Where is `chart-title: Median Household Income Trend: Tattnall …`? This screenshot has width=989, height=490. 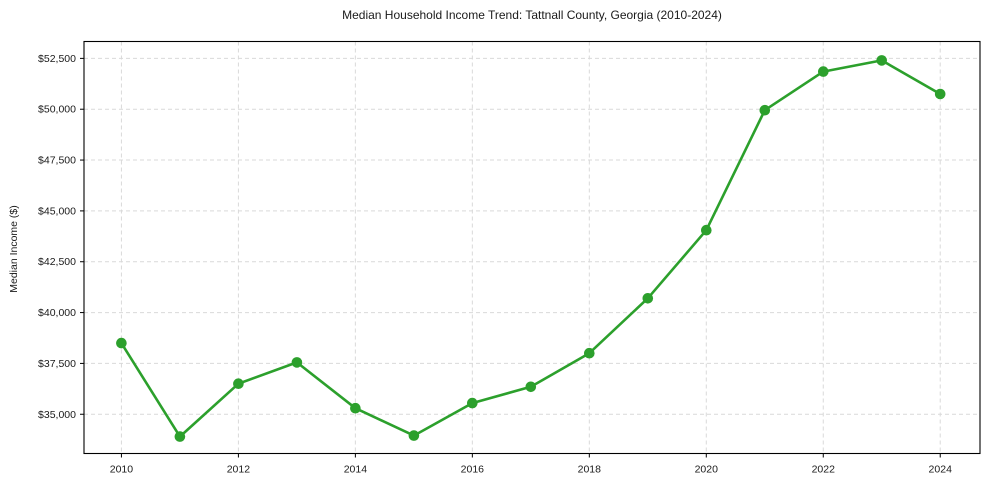
chart-title: Median Household Income Trend: Tattnall … is located at coordinates (532, 15).